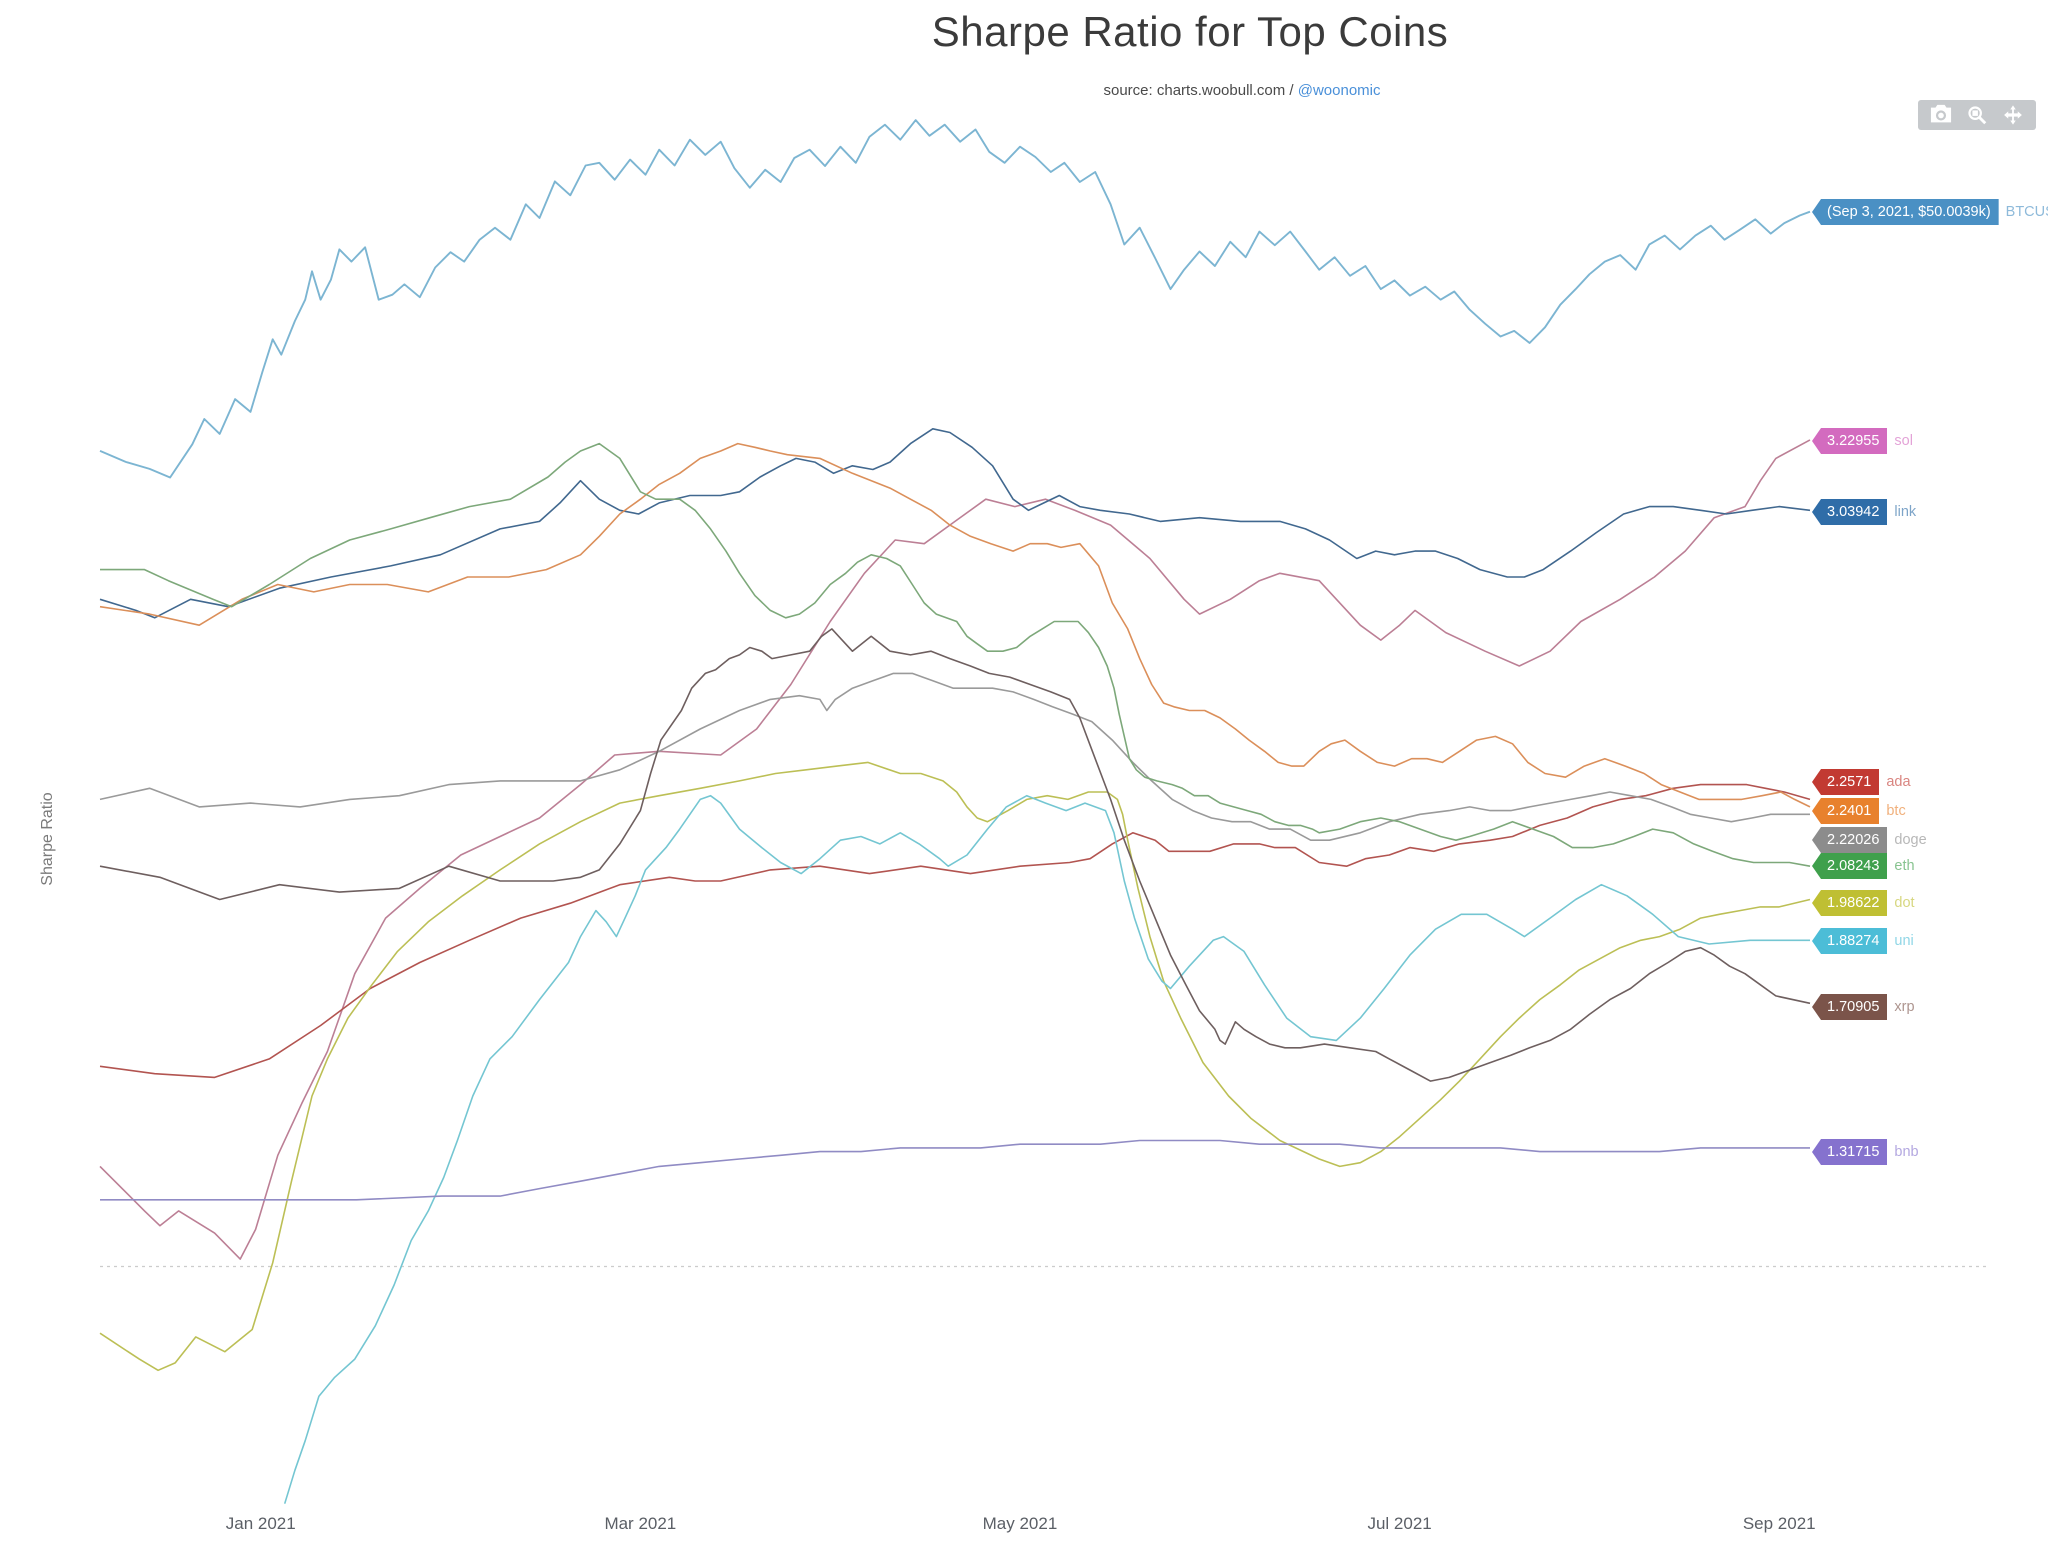 The height and width of the screenshot is (1556, 2048). Describe the element at coordinates (1200, 90) in the screenshot. I see `source-text: source: charts.woobull.com /` at that location.